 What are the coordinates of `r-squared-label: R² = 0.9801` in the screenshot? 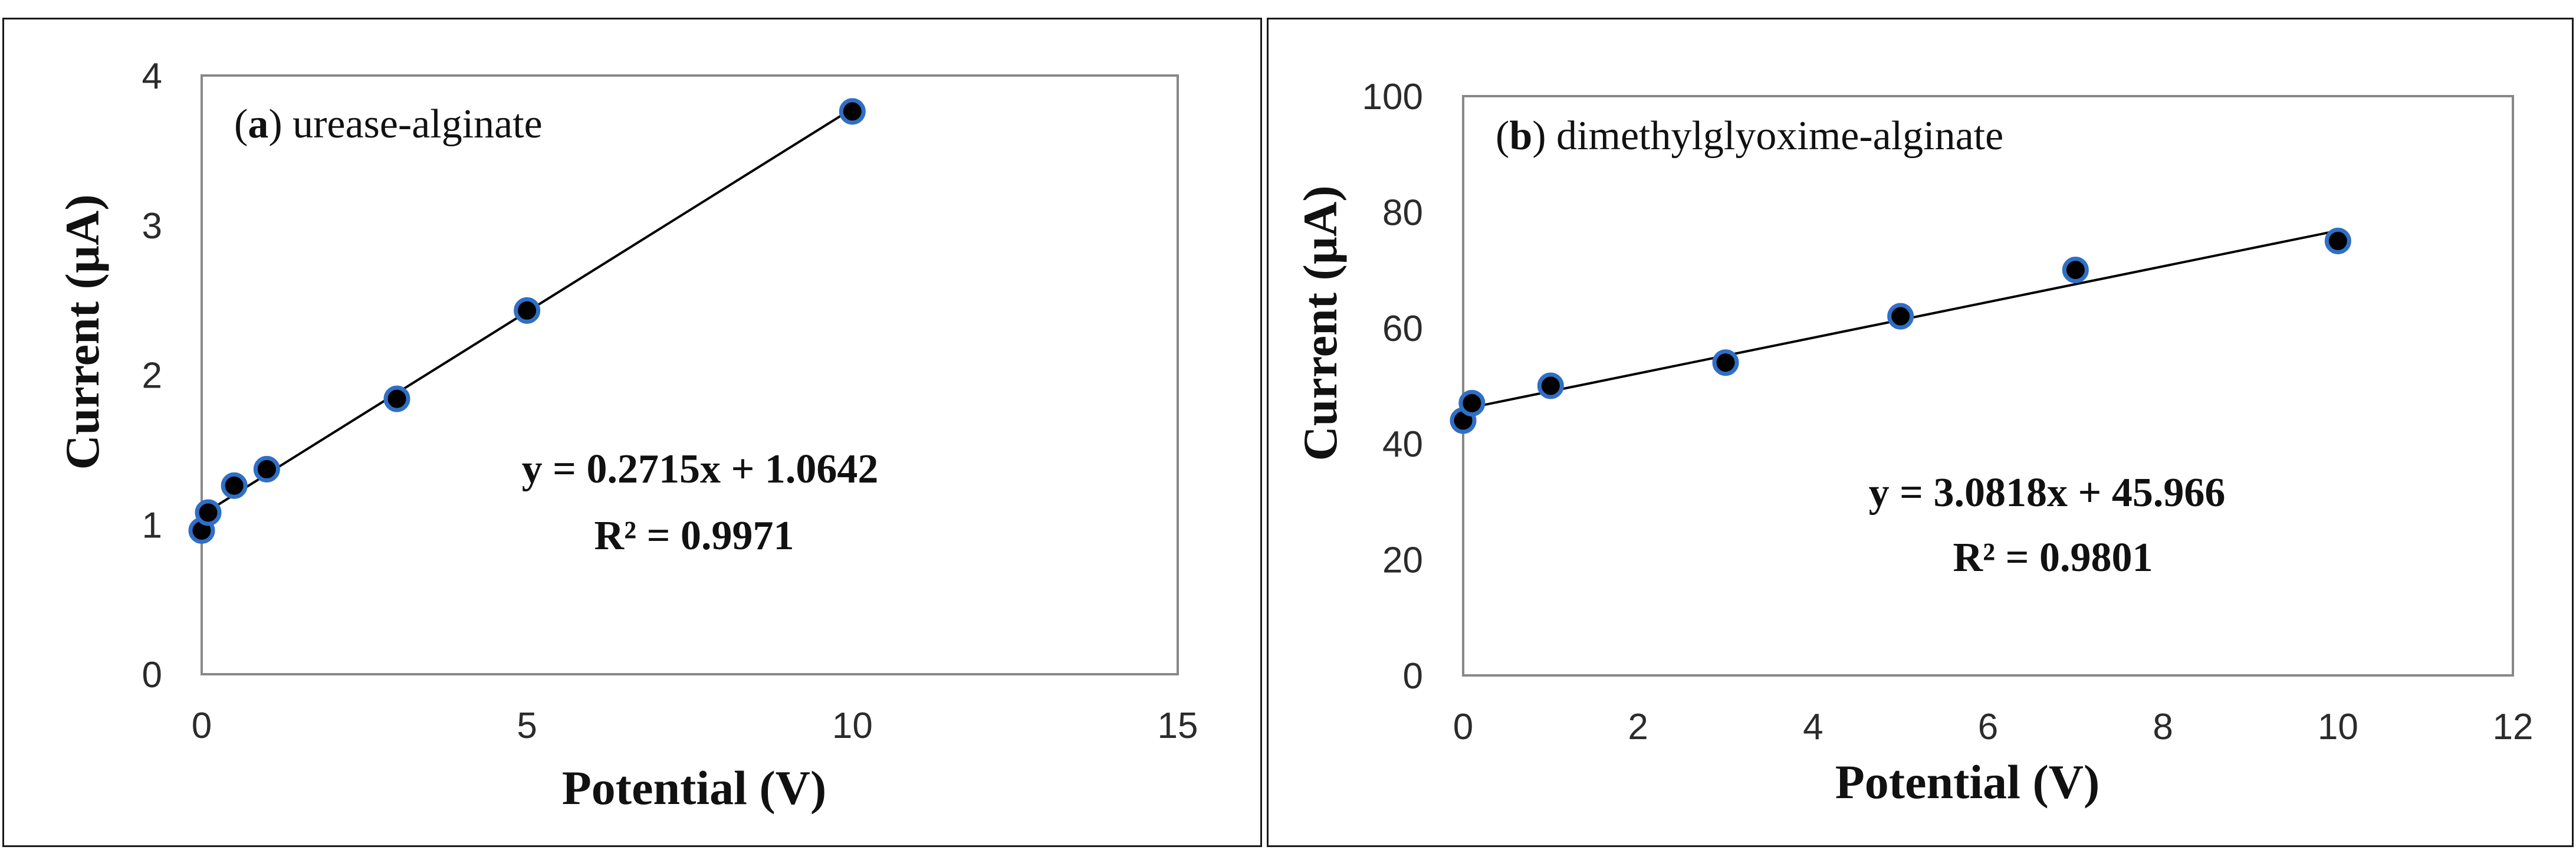 It's located at (2053, 558).